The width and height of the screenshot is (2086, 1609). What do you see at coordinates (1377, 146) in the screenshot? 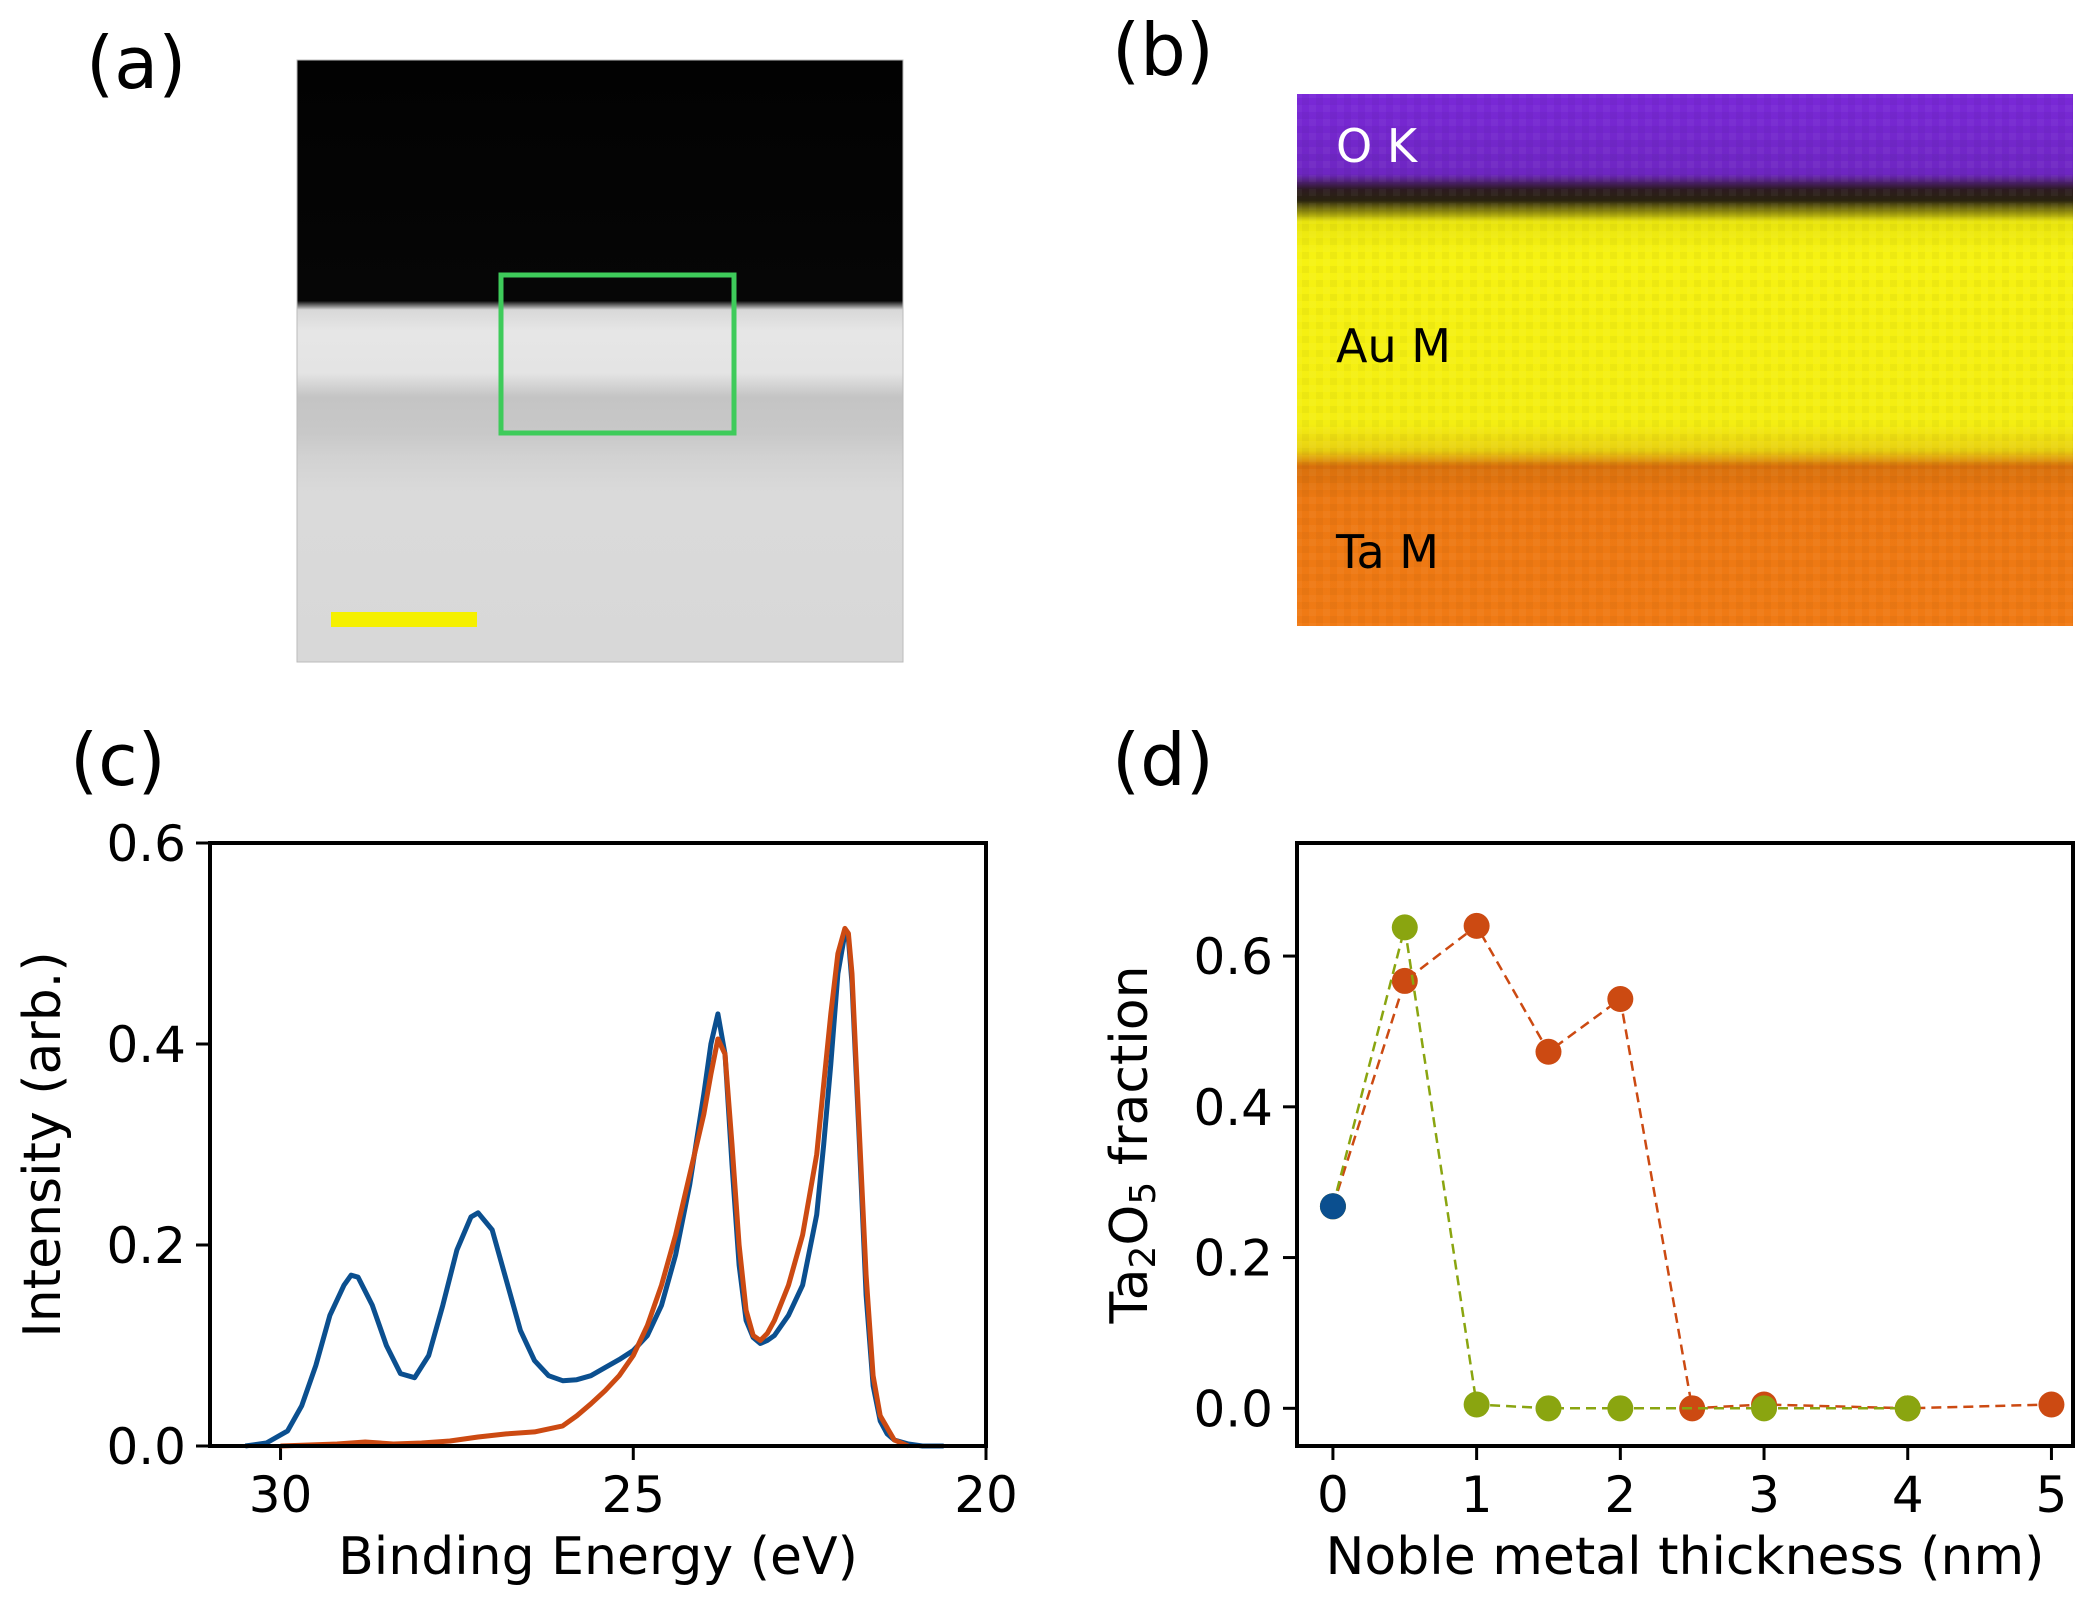
I see `map-label-o-k: O K` at bounding box center [1377, 146].